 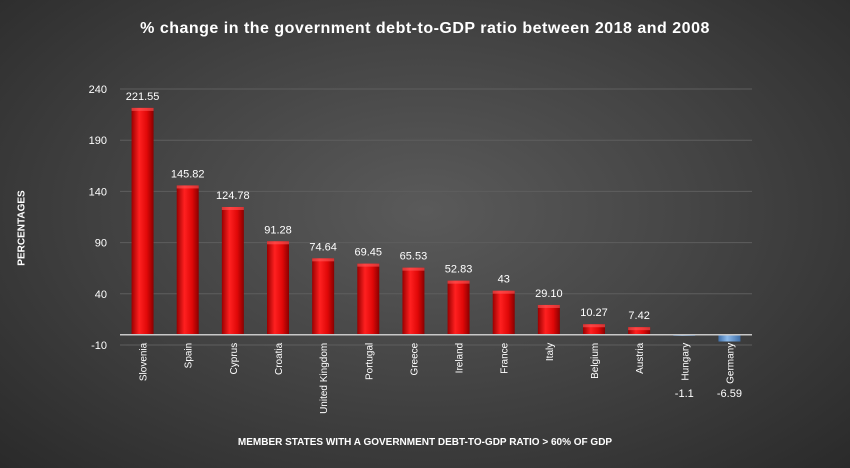 What do you see at coordinates (684, 394) in the screenshot?
I see `data-label: -1.1` at bounding box center [684, 394].